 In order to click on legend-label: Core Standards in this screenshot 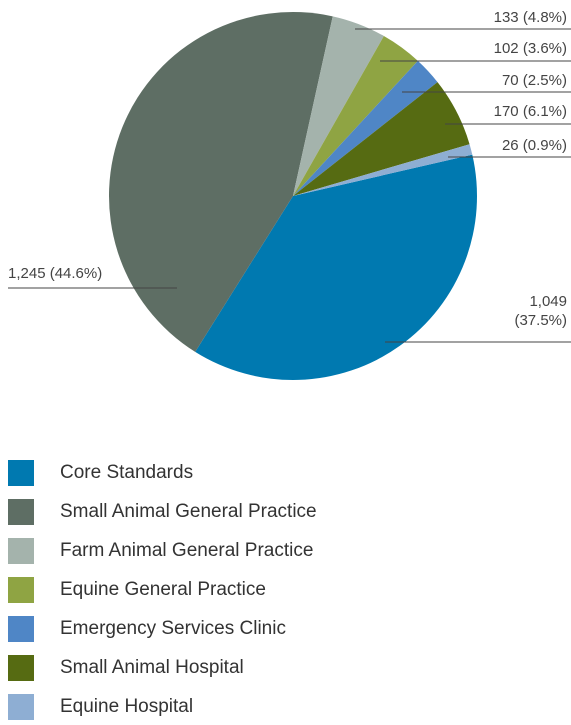, I will do `click(127, 472)`.